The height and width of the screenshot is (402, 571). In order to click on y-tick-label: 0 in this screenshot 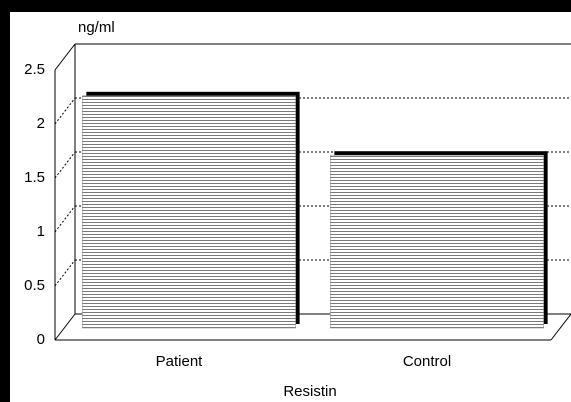, I will do `click(41, 339)`.